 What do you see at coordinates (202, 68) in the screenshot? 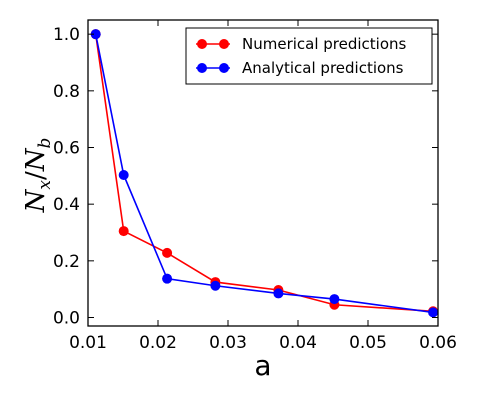
I see `legend-marker-analytical` at bounding box center [202, 68].